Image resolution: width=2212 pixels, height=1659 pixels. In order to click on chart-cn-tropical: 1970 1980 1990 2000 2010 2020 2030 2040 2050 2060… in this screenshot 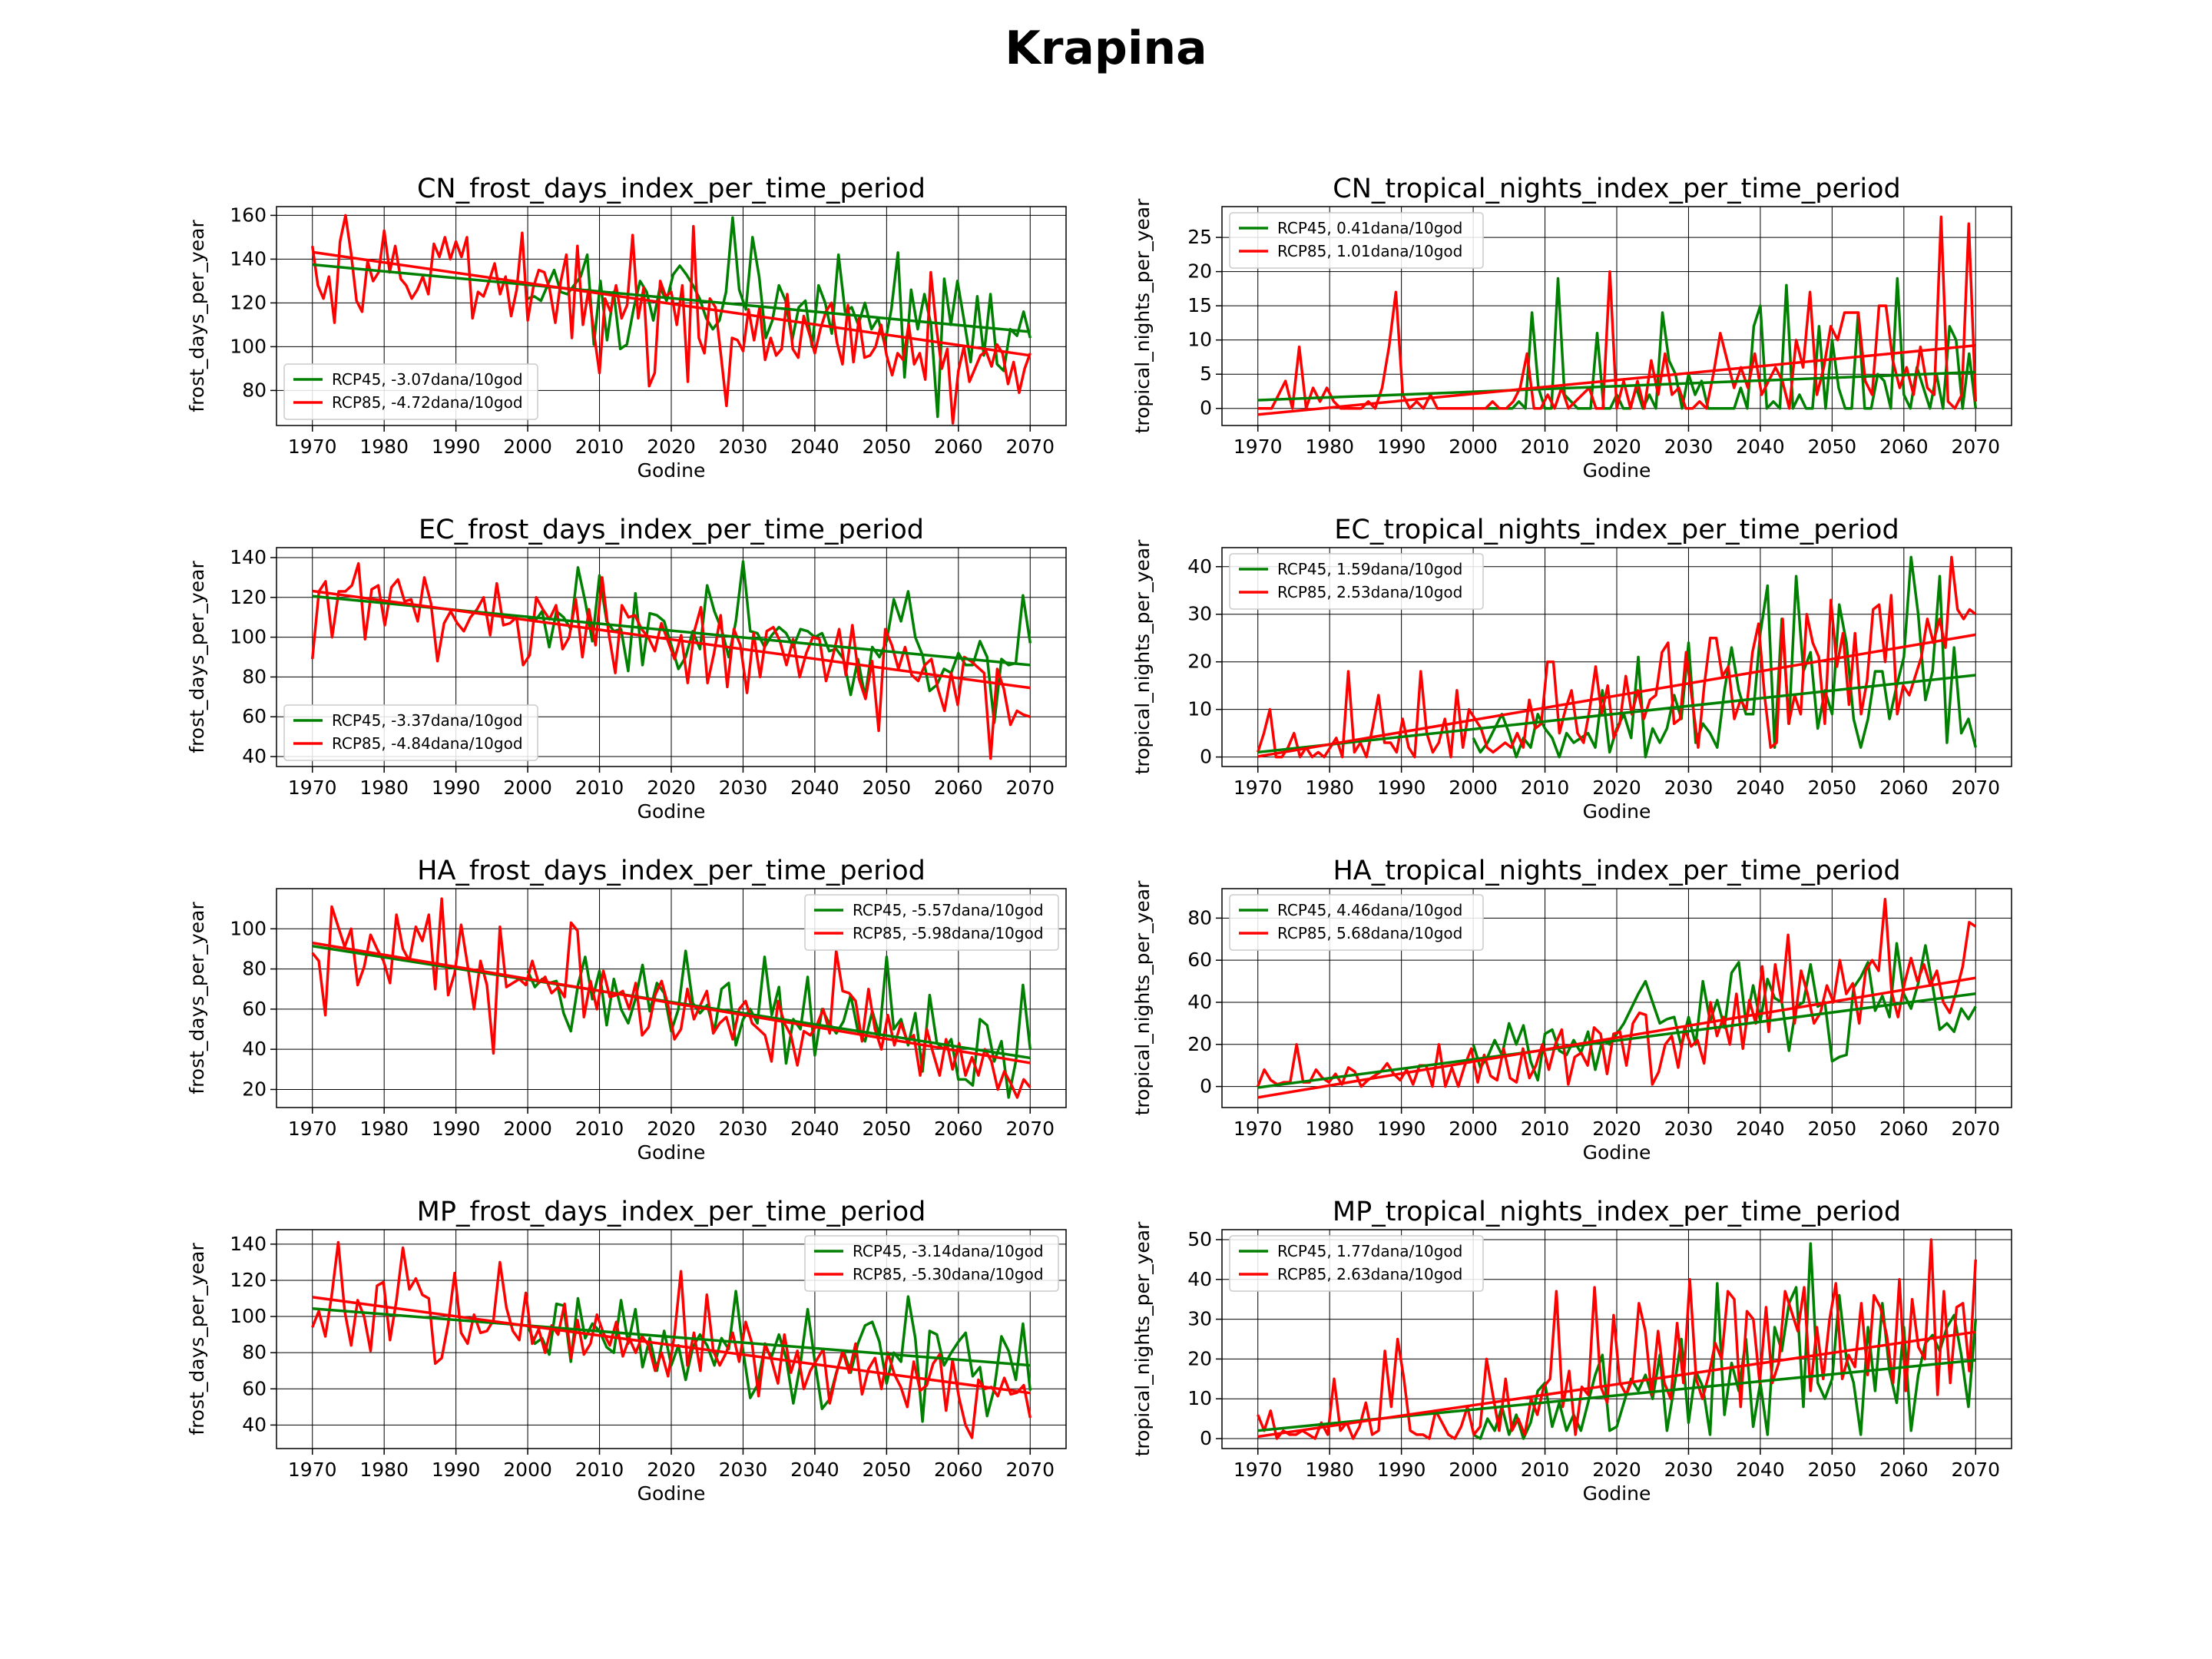, I will do `click(1572, 328)`.